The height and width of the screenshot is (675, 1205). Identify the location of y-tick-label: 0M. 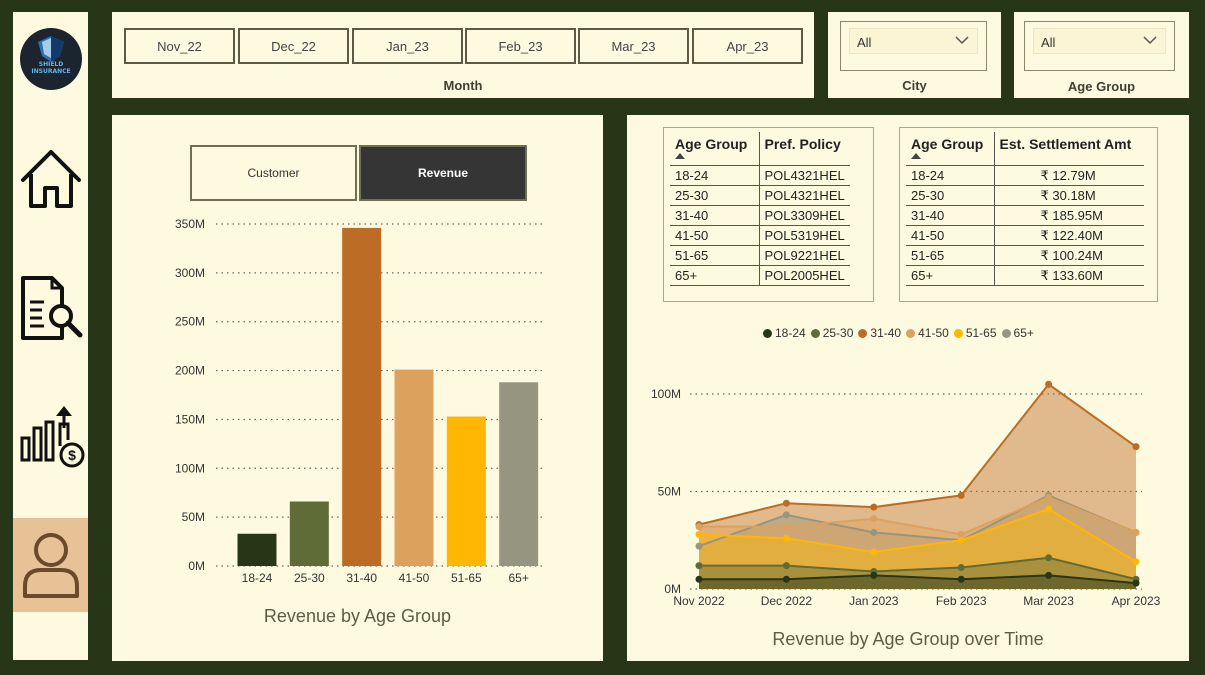
(196, 566).